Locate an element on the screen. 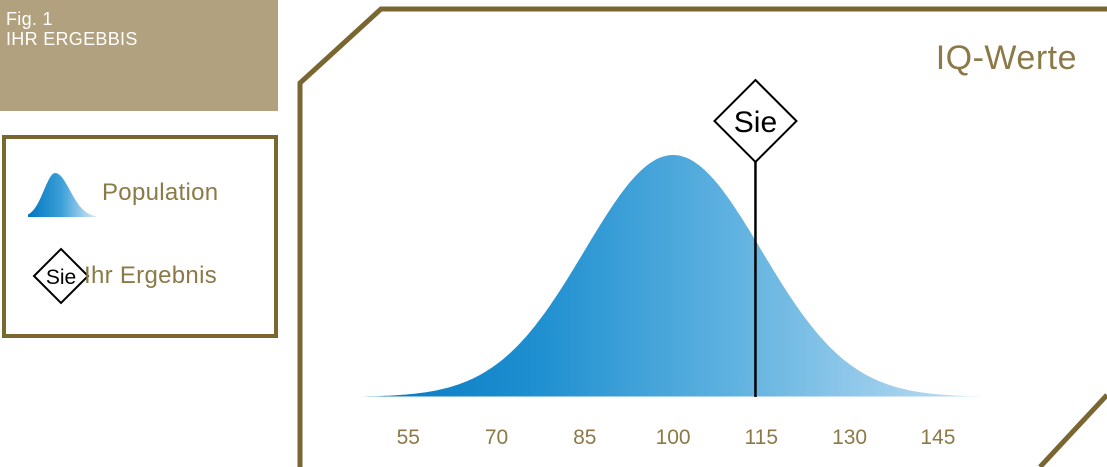  chart-title: IQ-Werte is located at coordinates (1006, 58).